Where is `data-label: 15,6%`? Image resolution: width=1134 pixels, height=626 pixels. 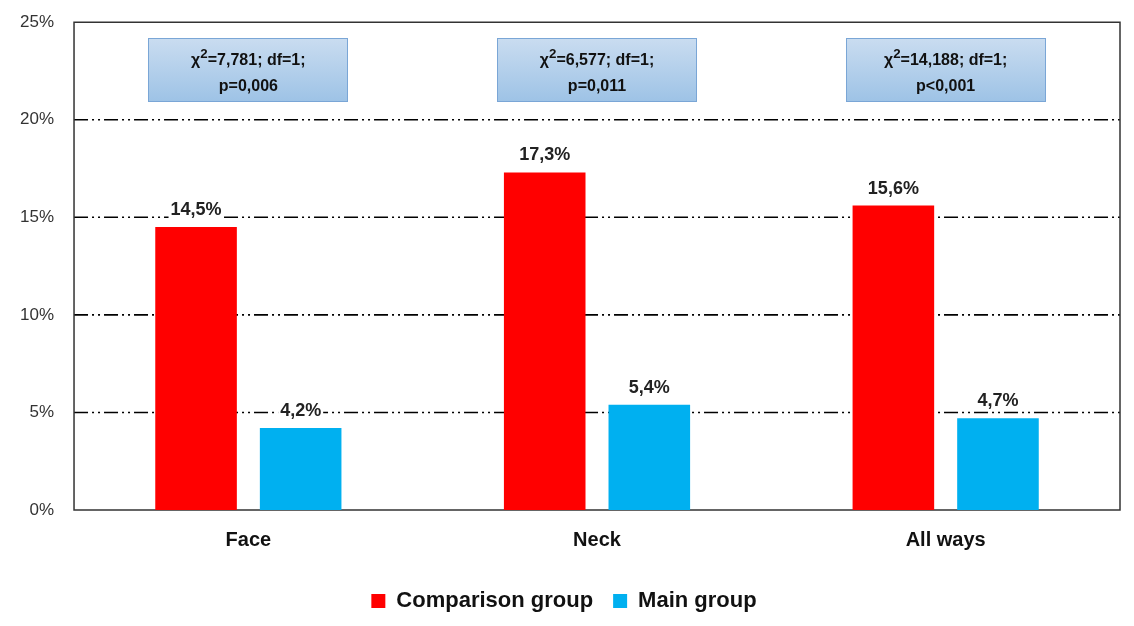 data-label: 15,6% is located at coordinates (893, 187).